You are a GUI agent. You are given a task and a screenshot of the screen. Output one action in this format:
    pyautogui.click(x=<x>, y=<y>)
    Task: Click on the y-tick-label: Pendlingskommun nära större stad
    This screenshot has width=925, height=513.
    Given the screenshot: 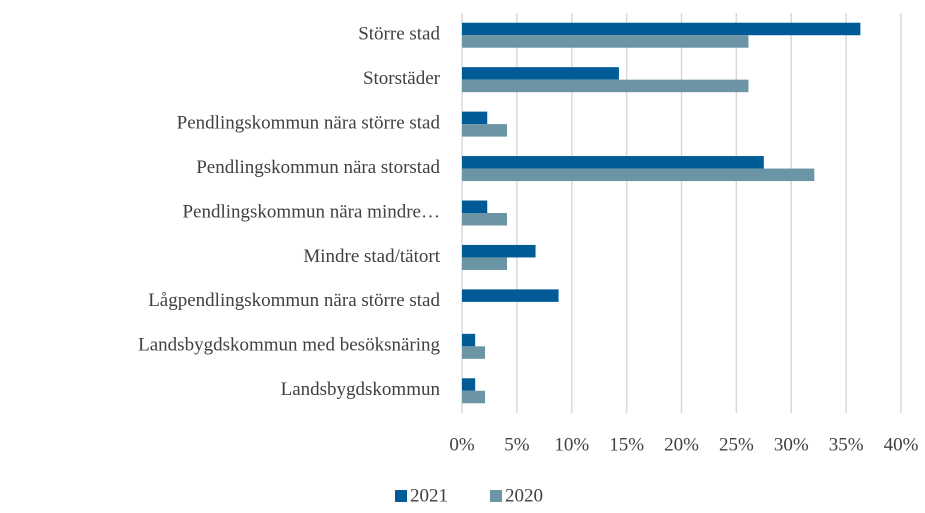 What is the action you would take?
    pyautogui.click(x=309, y=122)
    